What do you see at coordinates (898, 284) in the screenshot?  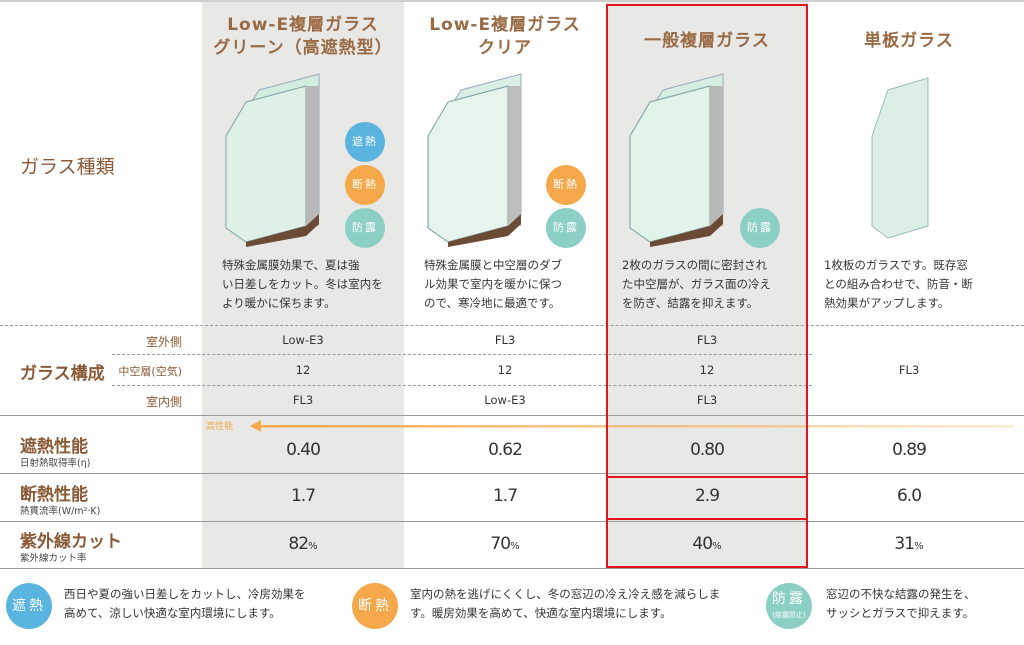 I see `description-col4: 1枚板のガラスです。既存窓 との組み合わせで、防音・断 熱効果がアップします。` at bounding box center [898, 284].